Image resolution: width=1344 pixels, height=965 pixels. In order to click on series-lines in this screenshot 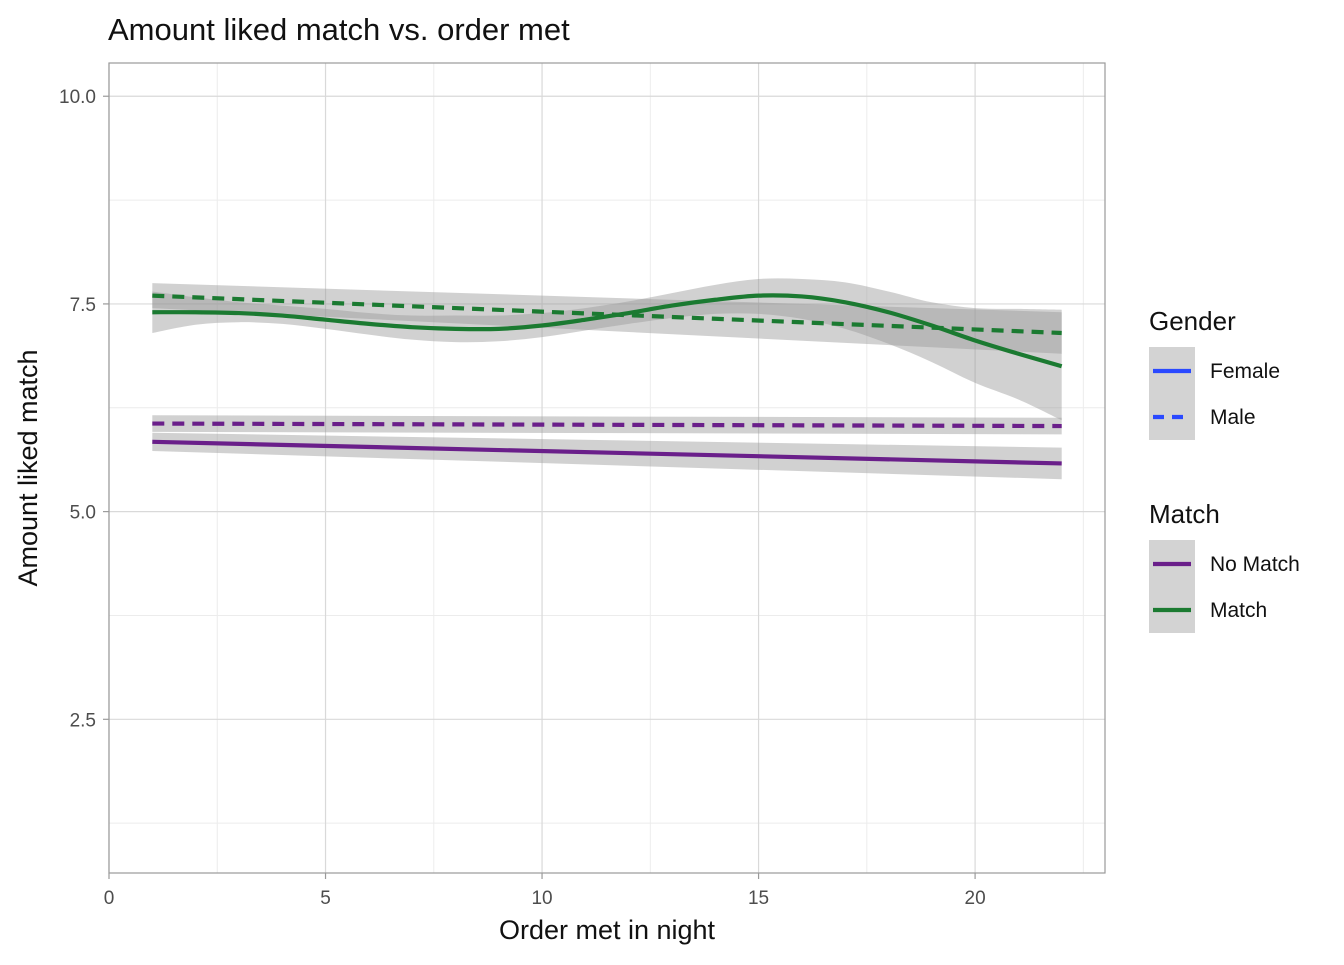, I will do `click(607, 379)`.